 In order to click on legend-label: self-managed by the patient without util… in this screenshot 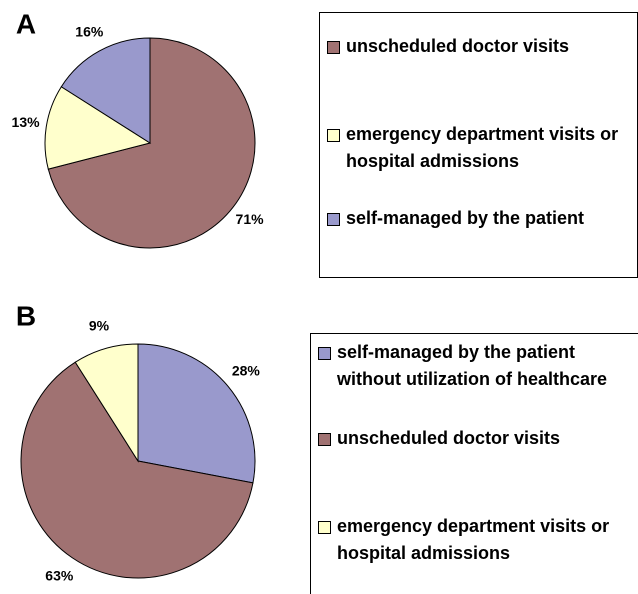, I will do `click(472, 365)`.